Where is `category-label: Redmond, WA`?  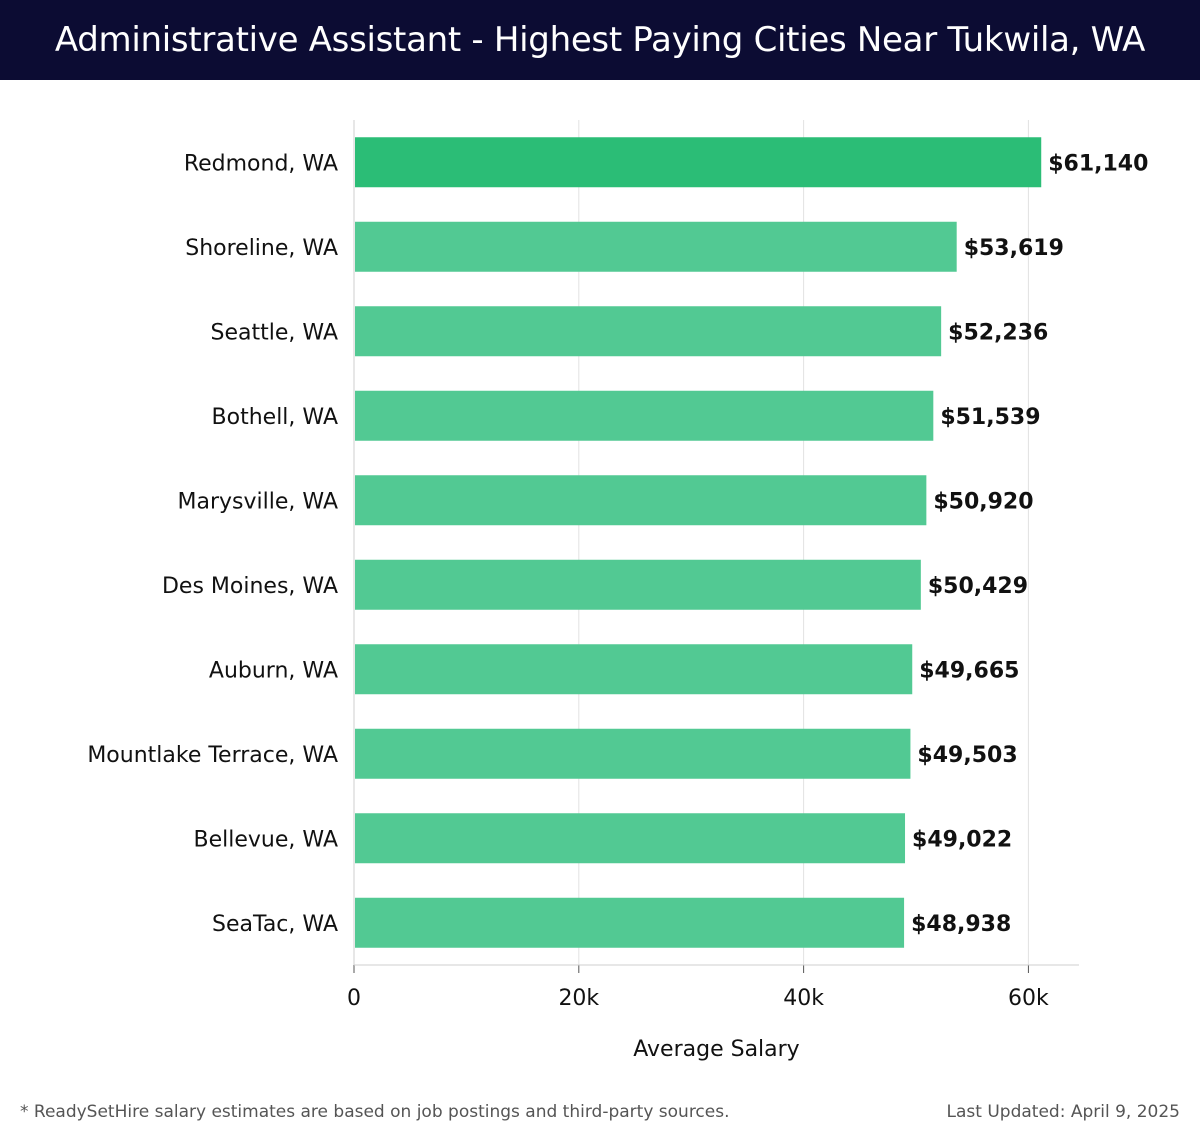 category-label: Redmond, WA is located at coordinates (261, 163).